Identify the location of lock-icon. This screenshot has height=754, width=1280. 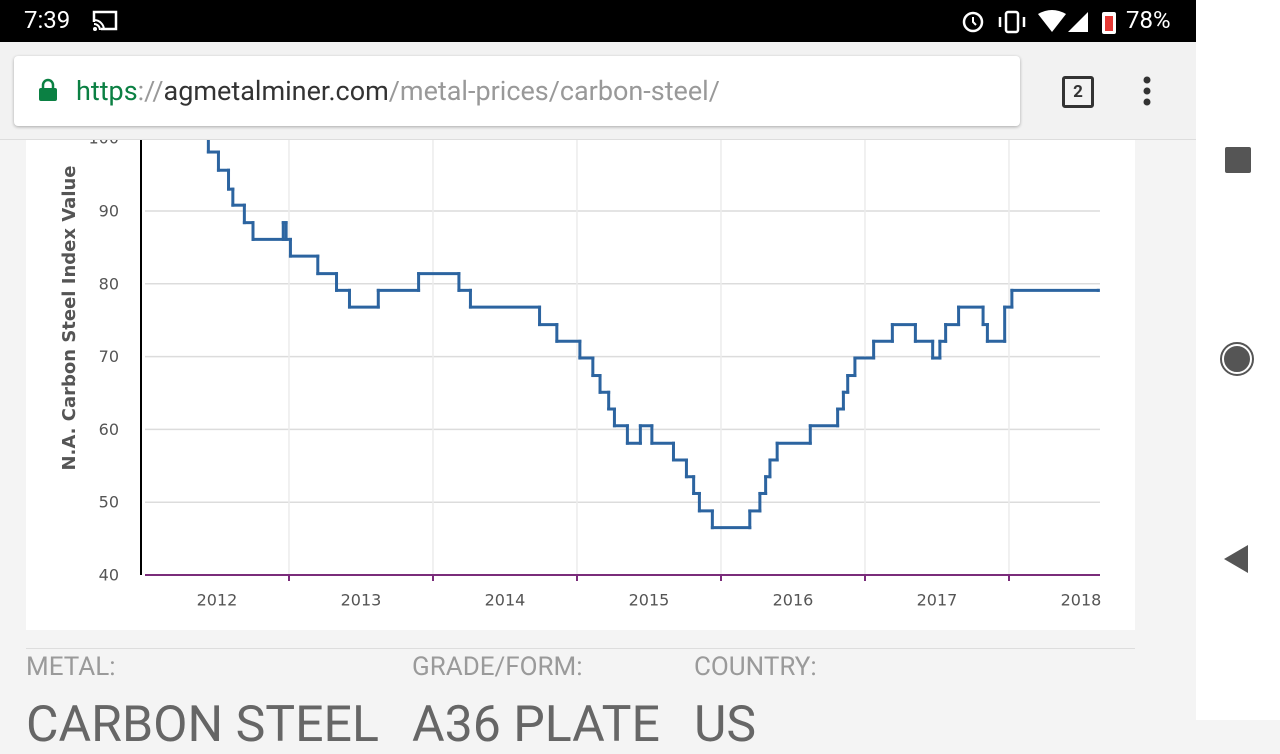
(48, 89).